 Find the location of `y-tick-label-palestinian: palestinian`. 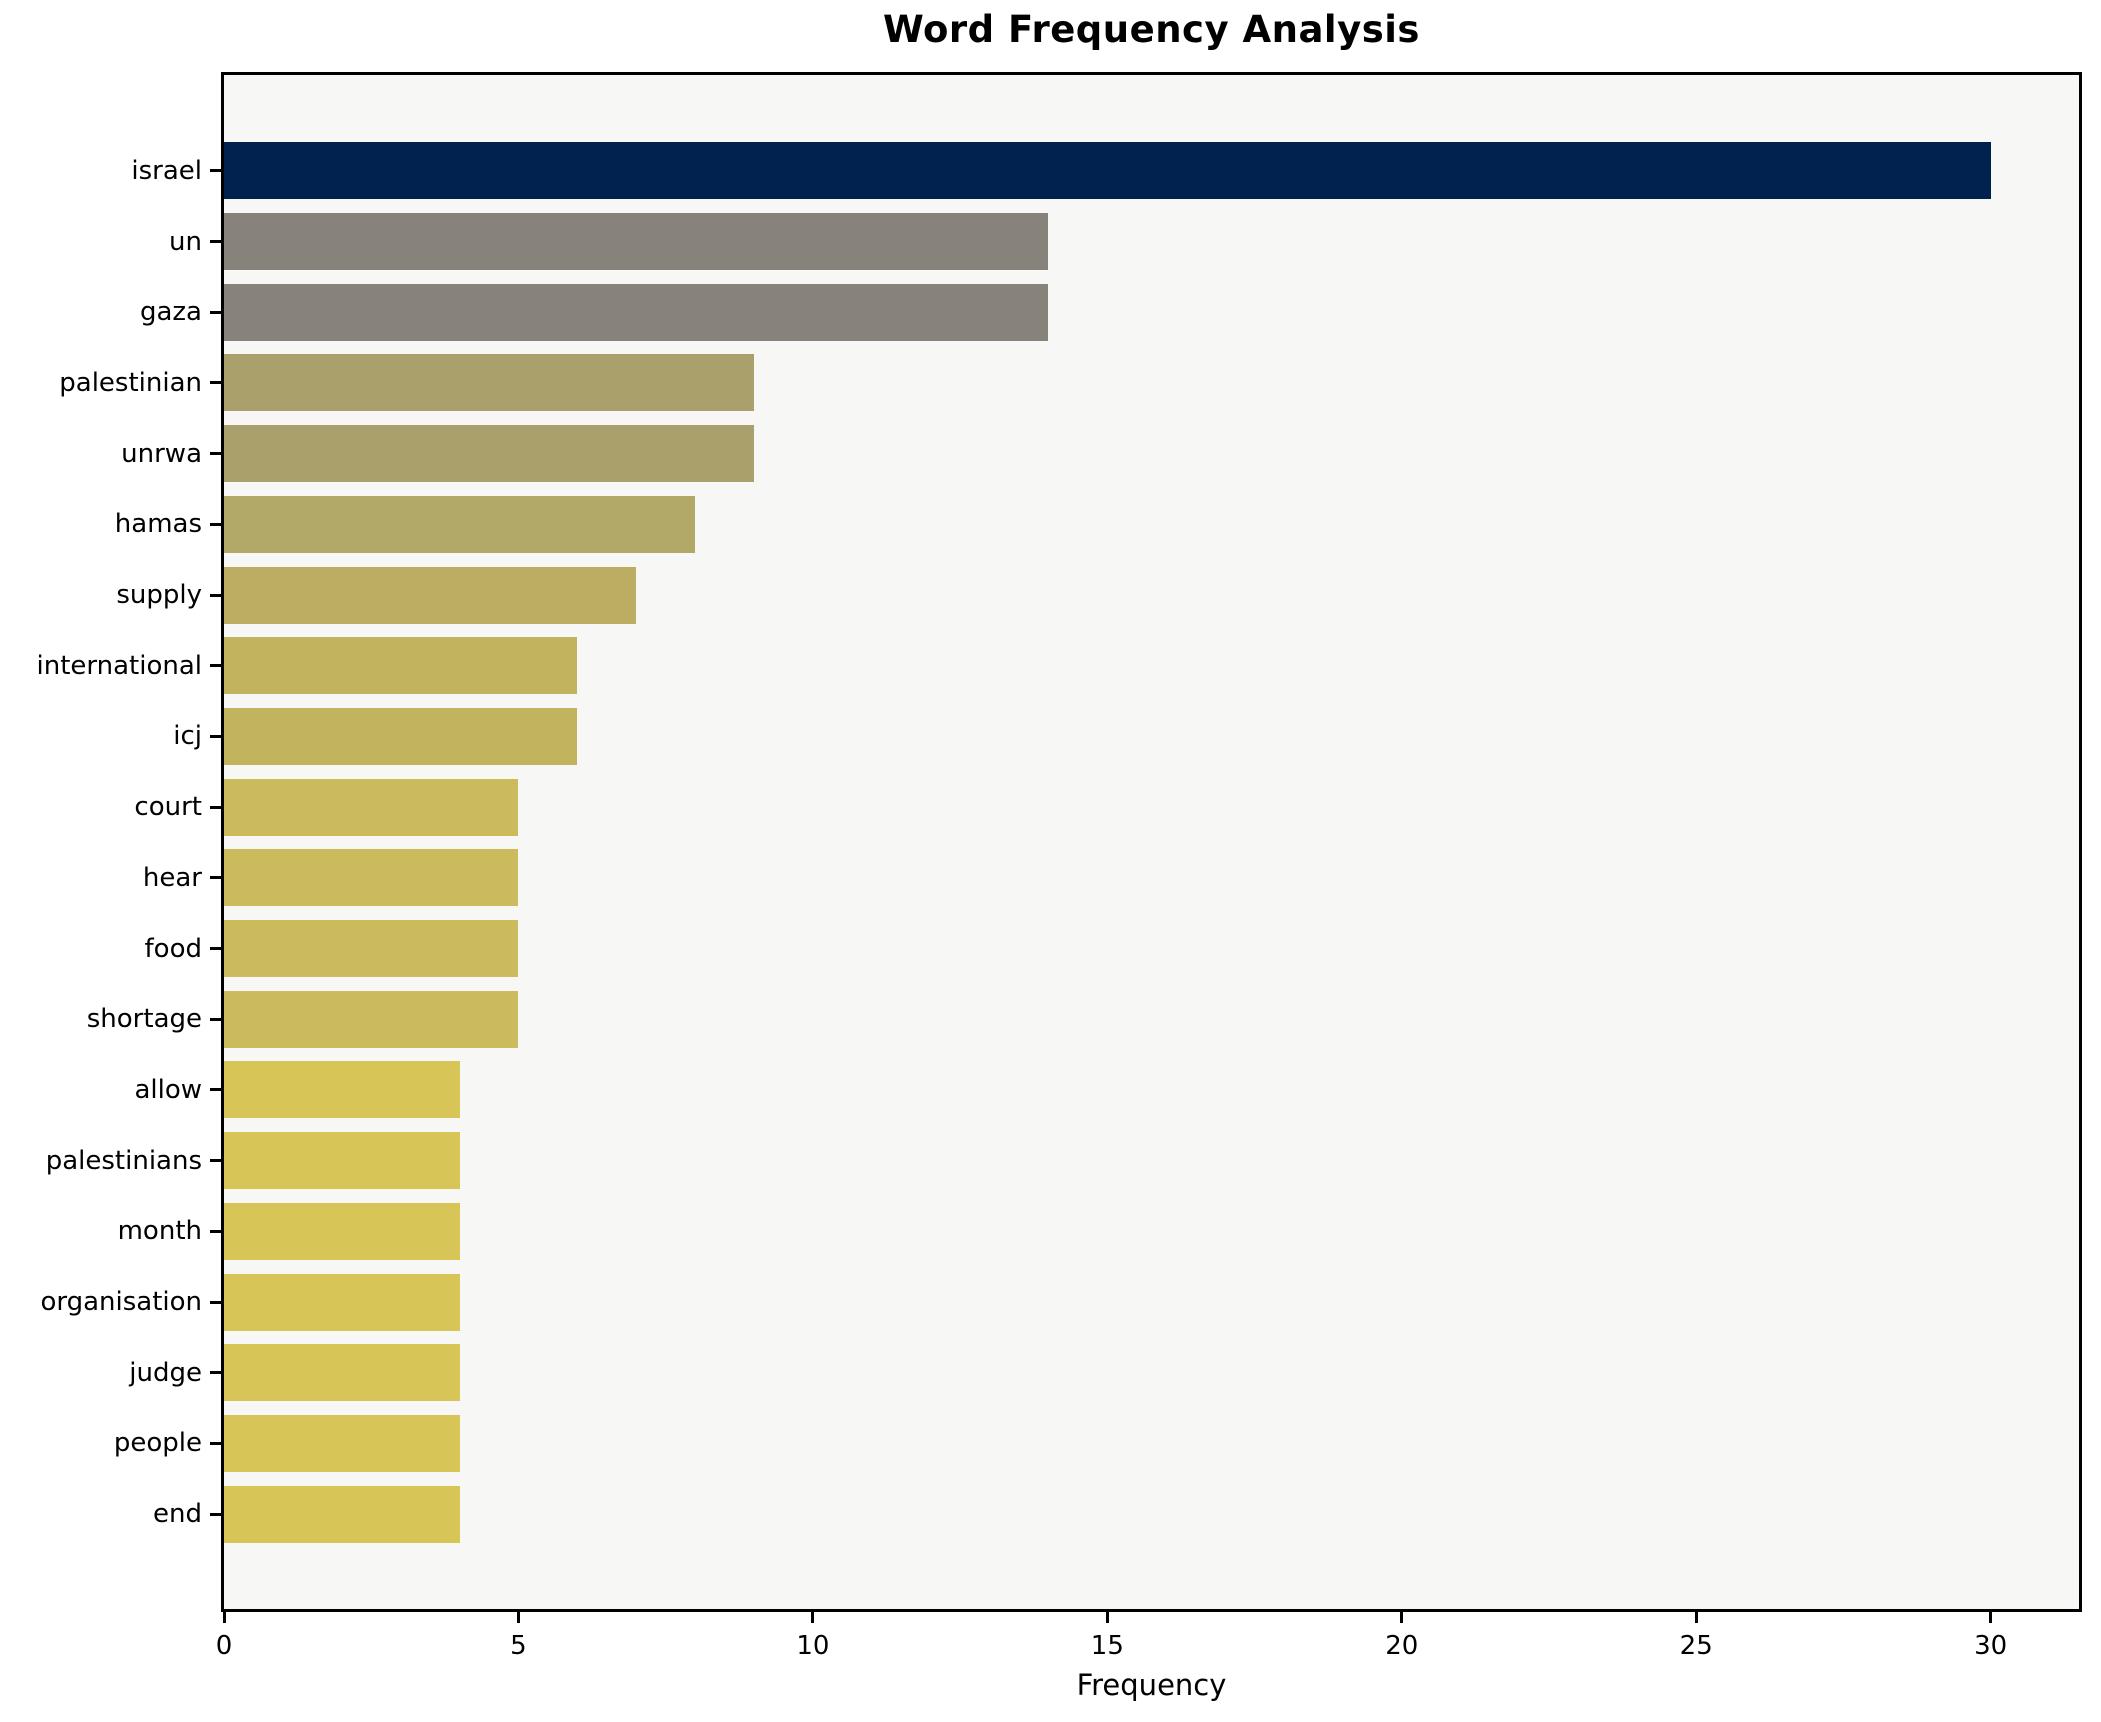

y-tick-label-palestinian: palestinian is located at coordinates (130, 382).